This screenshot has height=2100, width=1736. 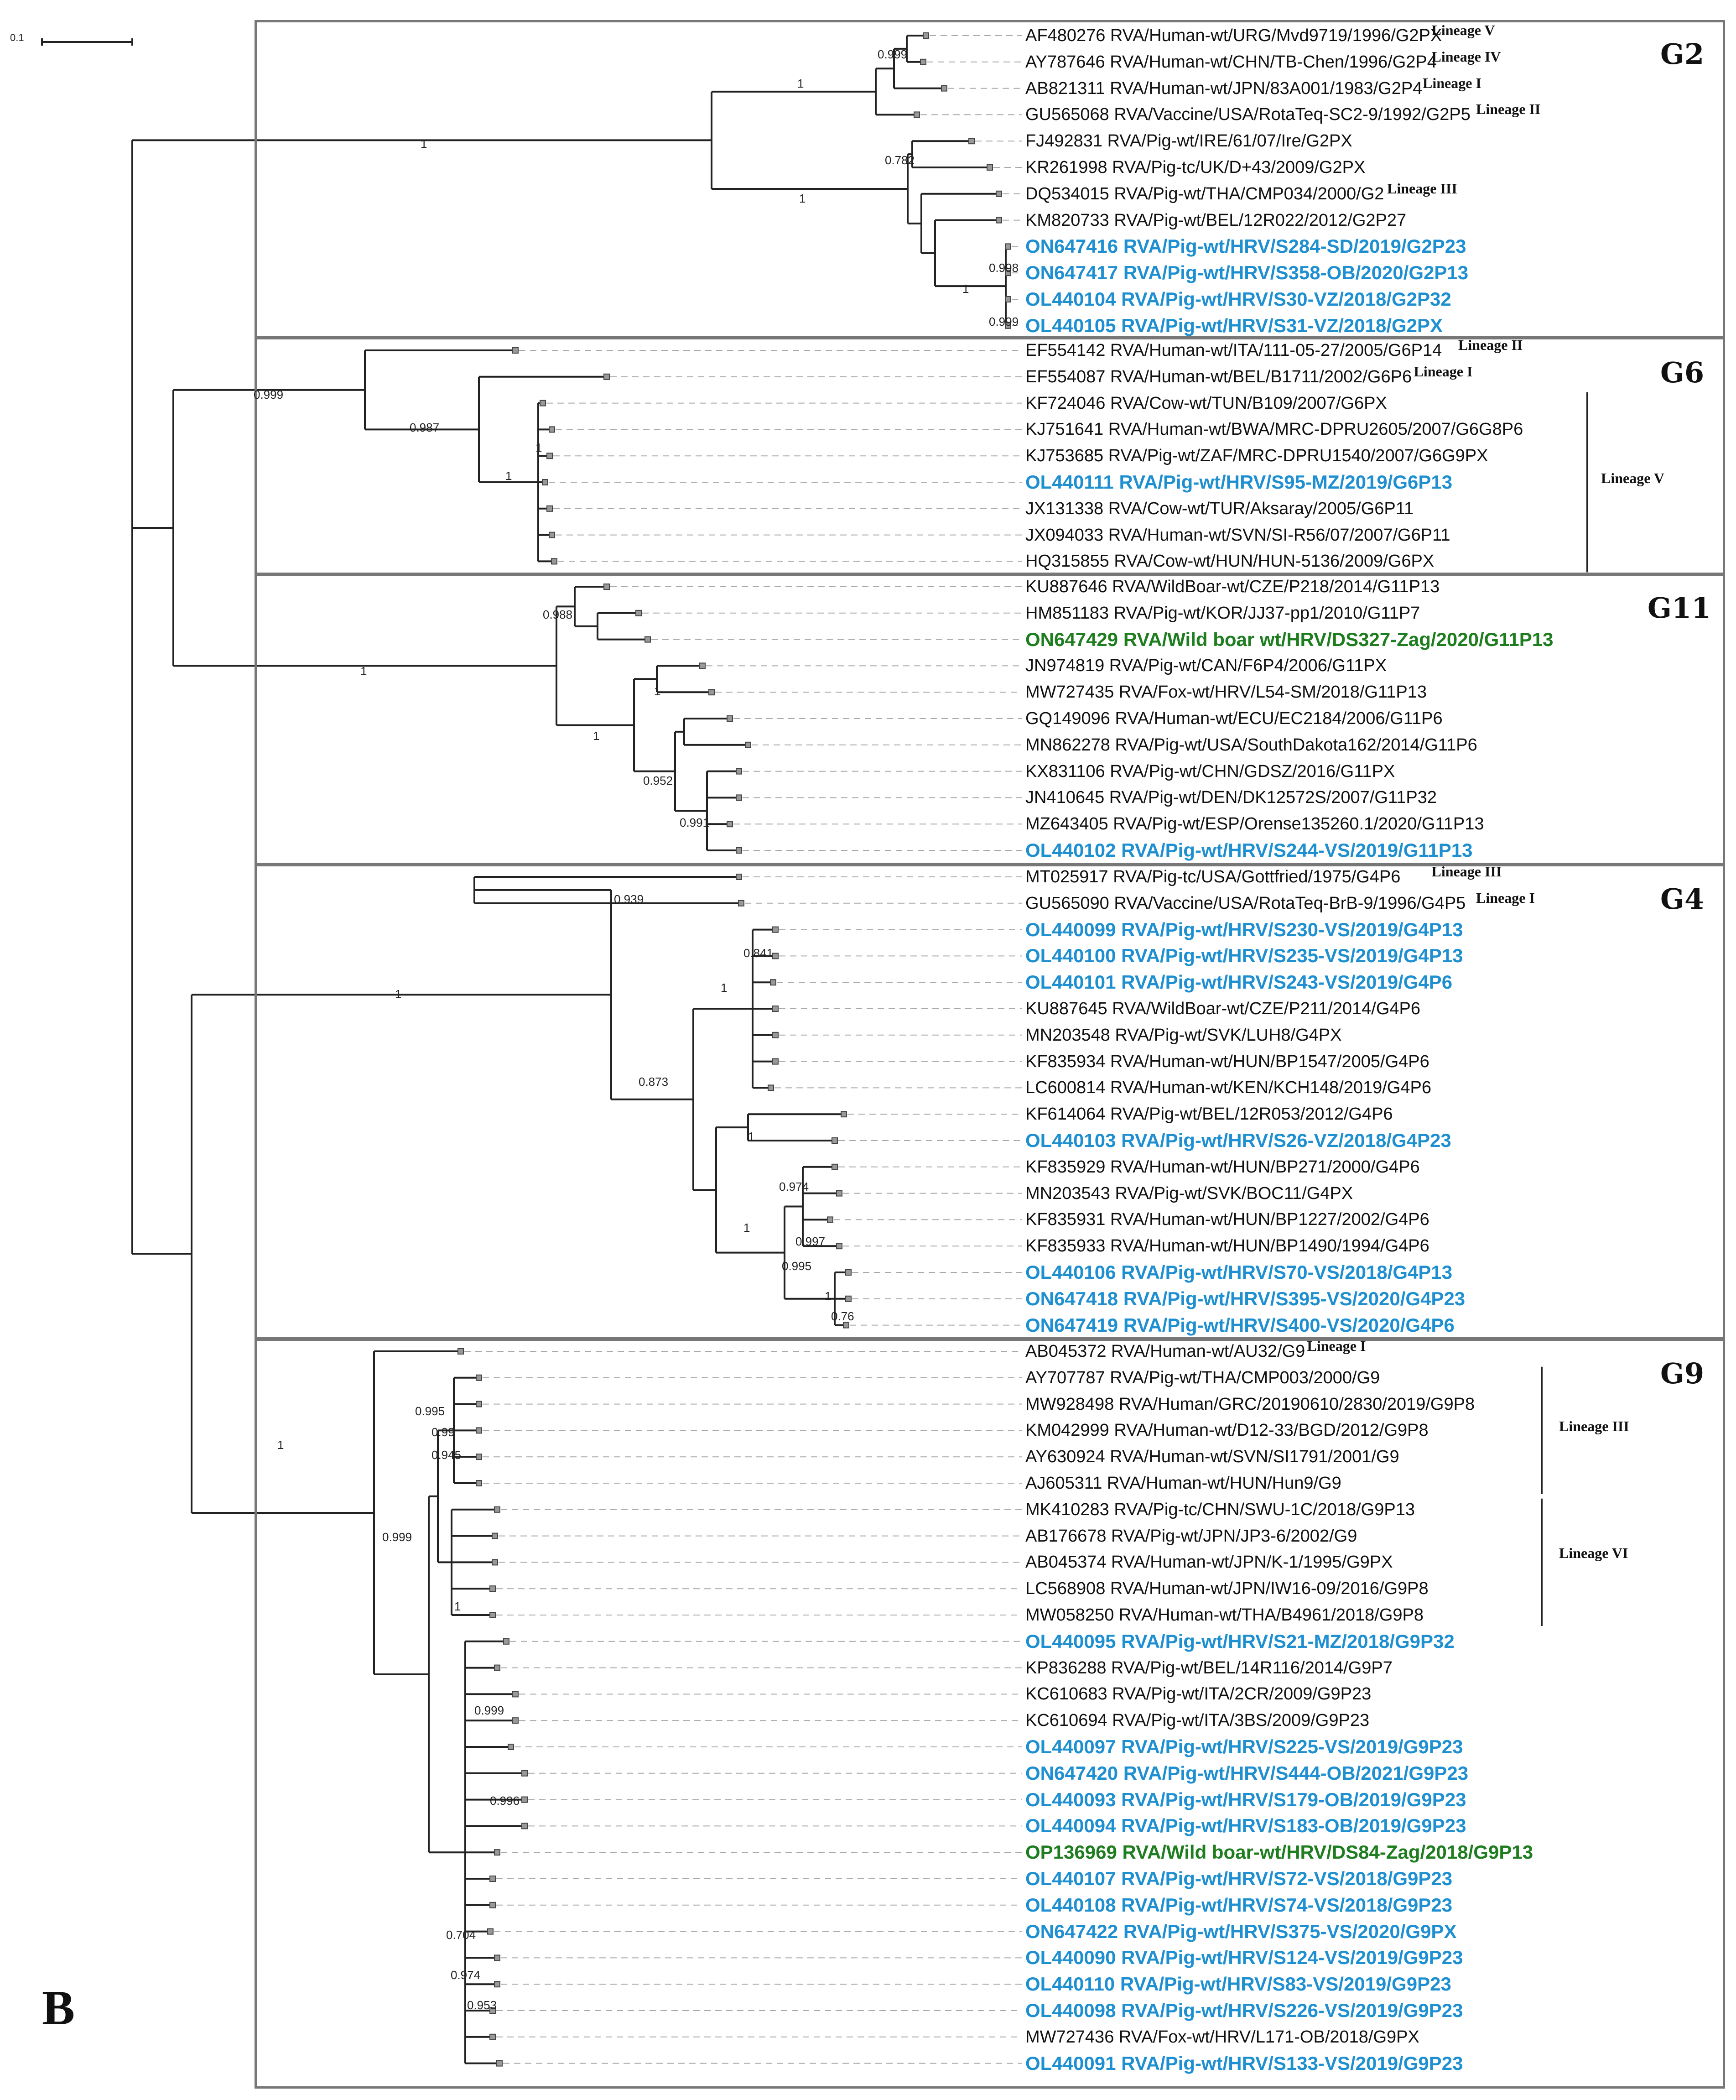 I want to click on support-value: 0.782, so click(x=900, y=160).